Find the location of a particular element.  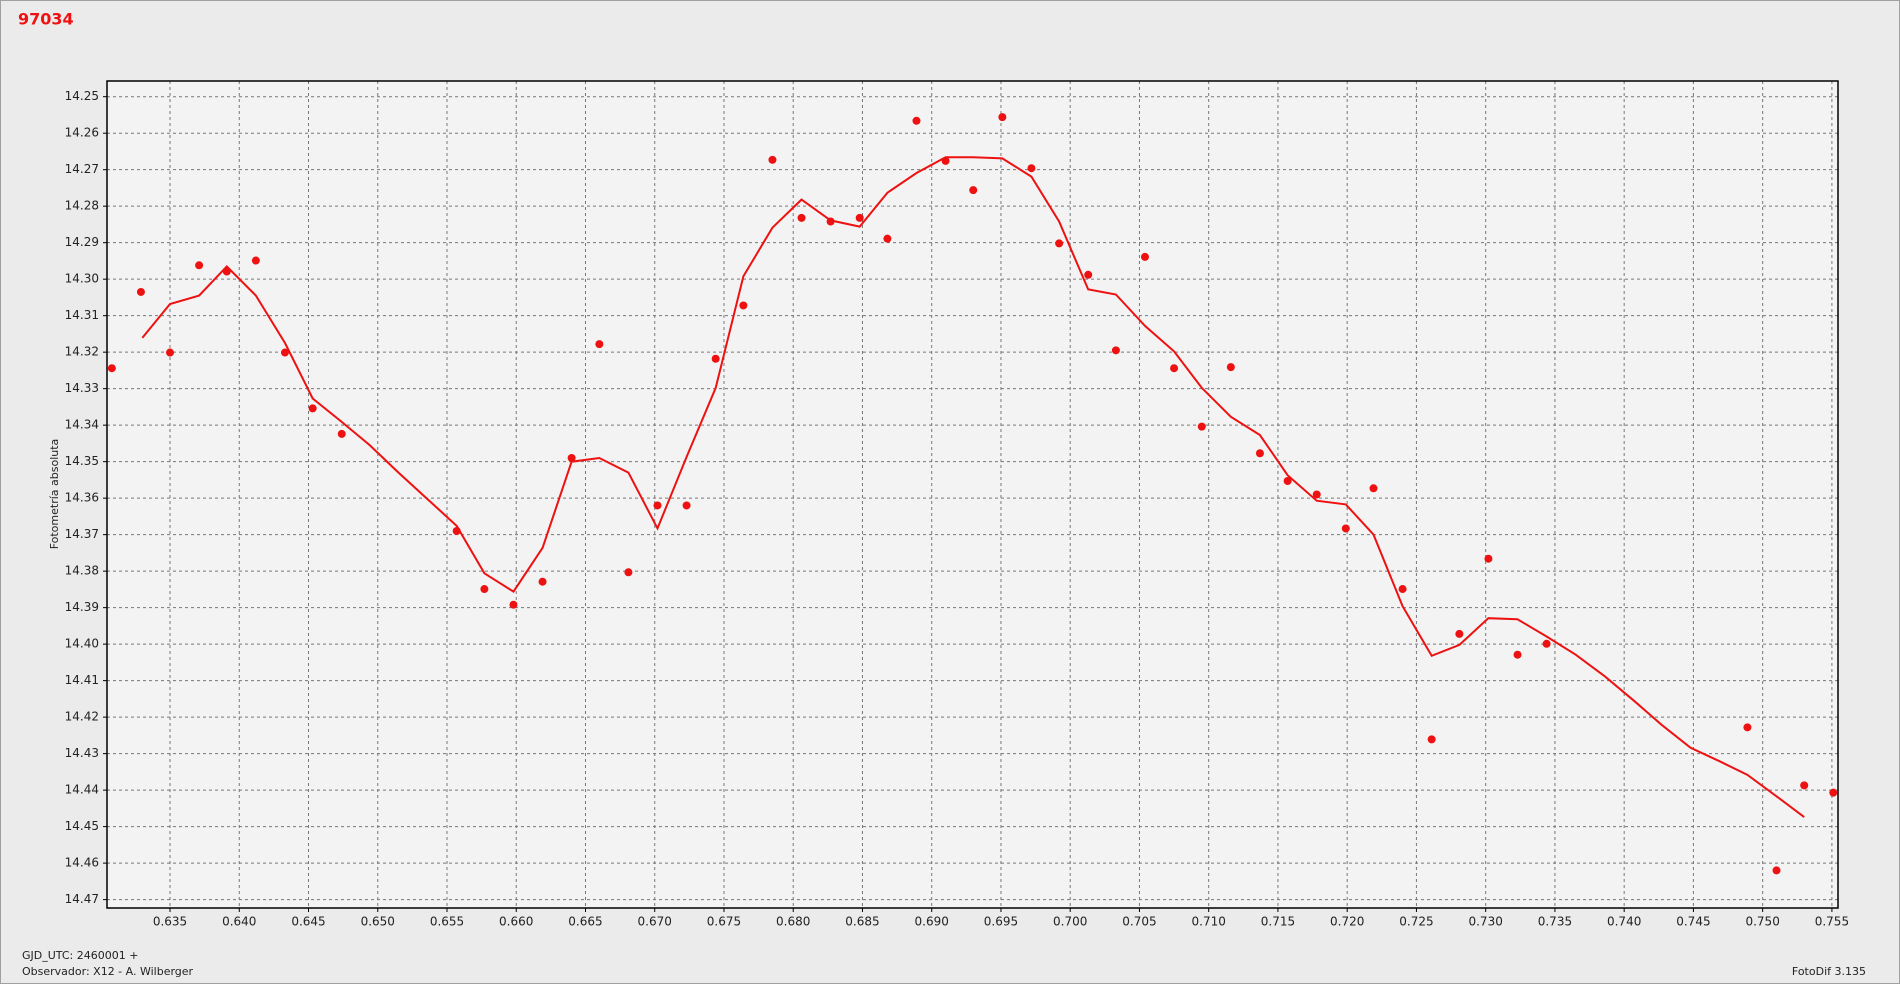

x-tick-label: 0.660 is located at coordinates (516, 922).